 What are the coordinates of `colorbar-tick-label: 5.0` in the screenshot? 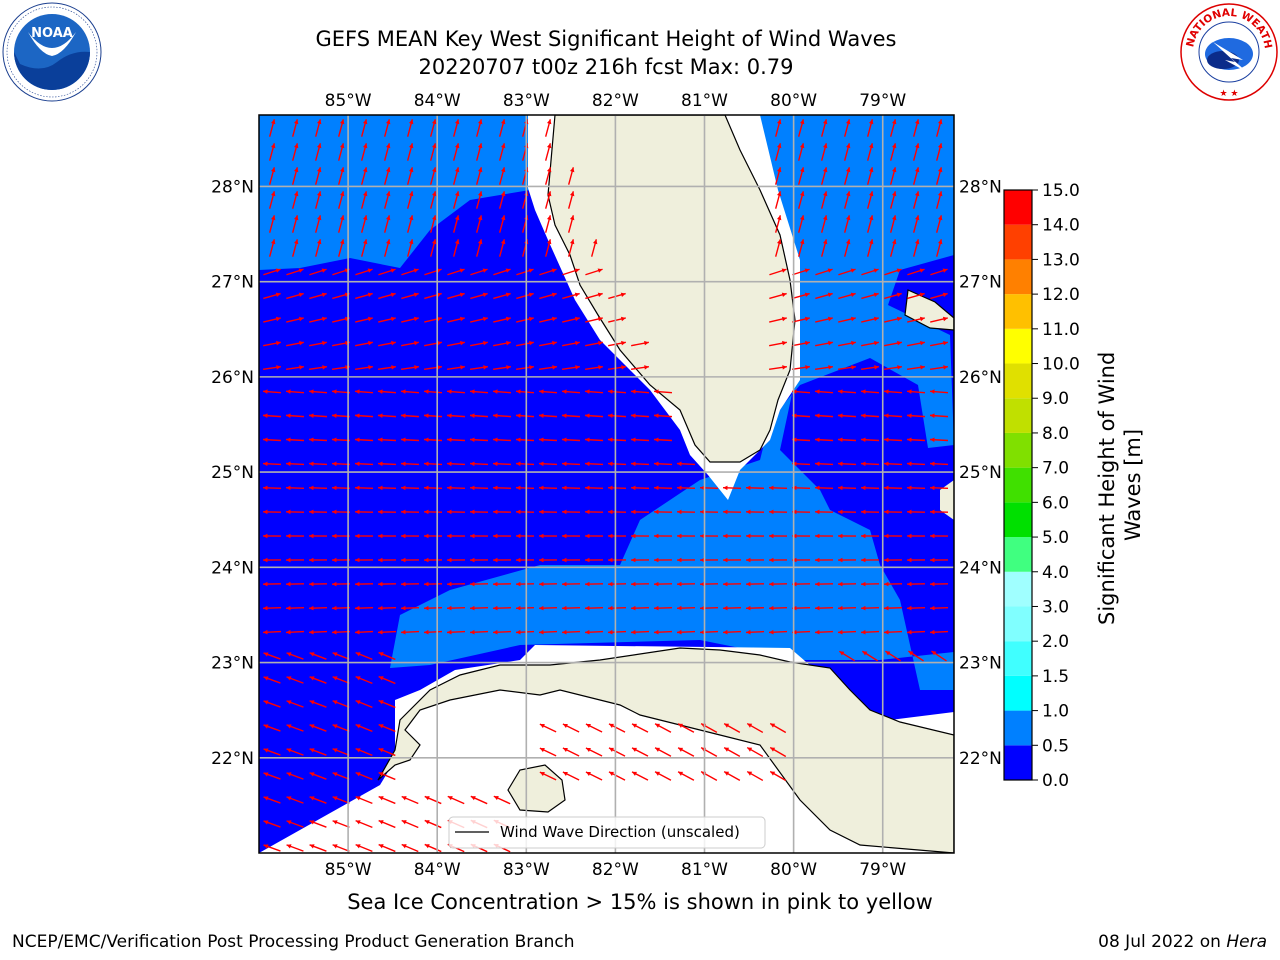 It's located at (1055, 538).